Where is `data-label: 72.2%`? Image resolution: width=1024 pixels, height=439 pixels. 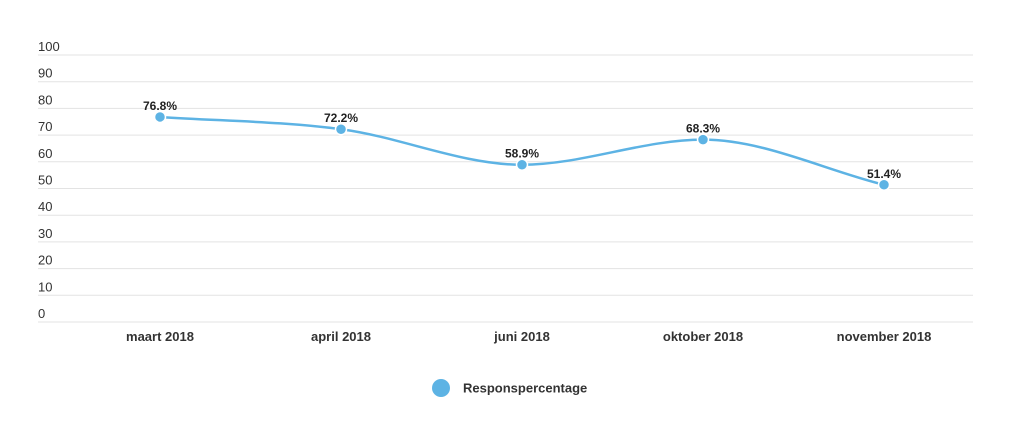
data-label: 72.2% is located at coordinates (341, 118).